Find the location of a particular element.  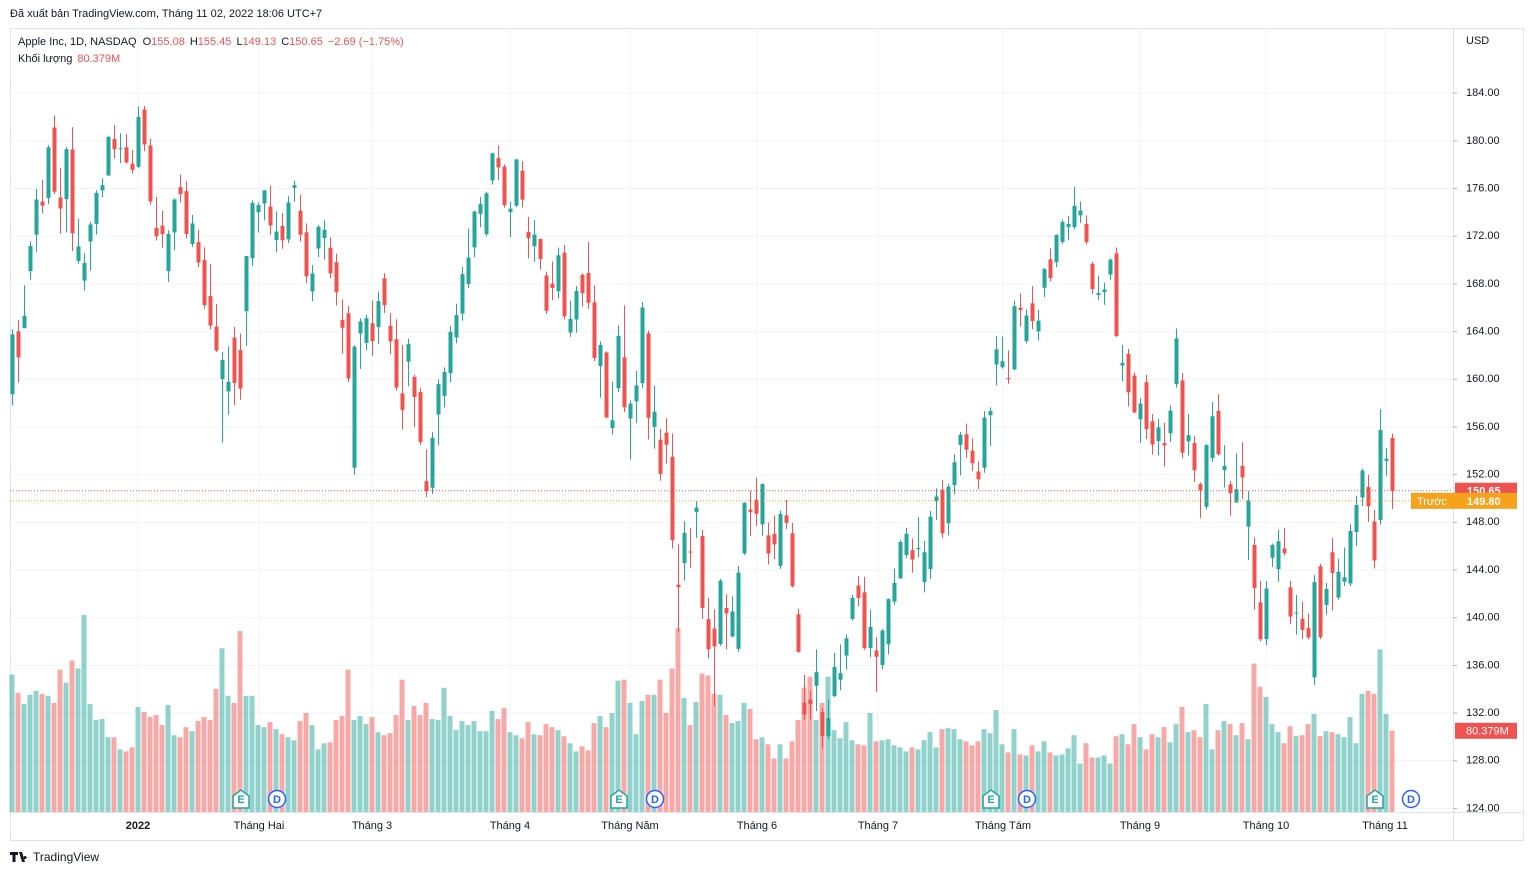

brand-logo is located at coordinates (18, 857).